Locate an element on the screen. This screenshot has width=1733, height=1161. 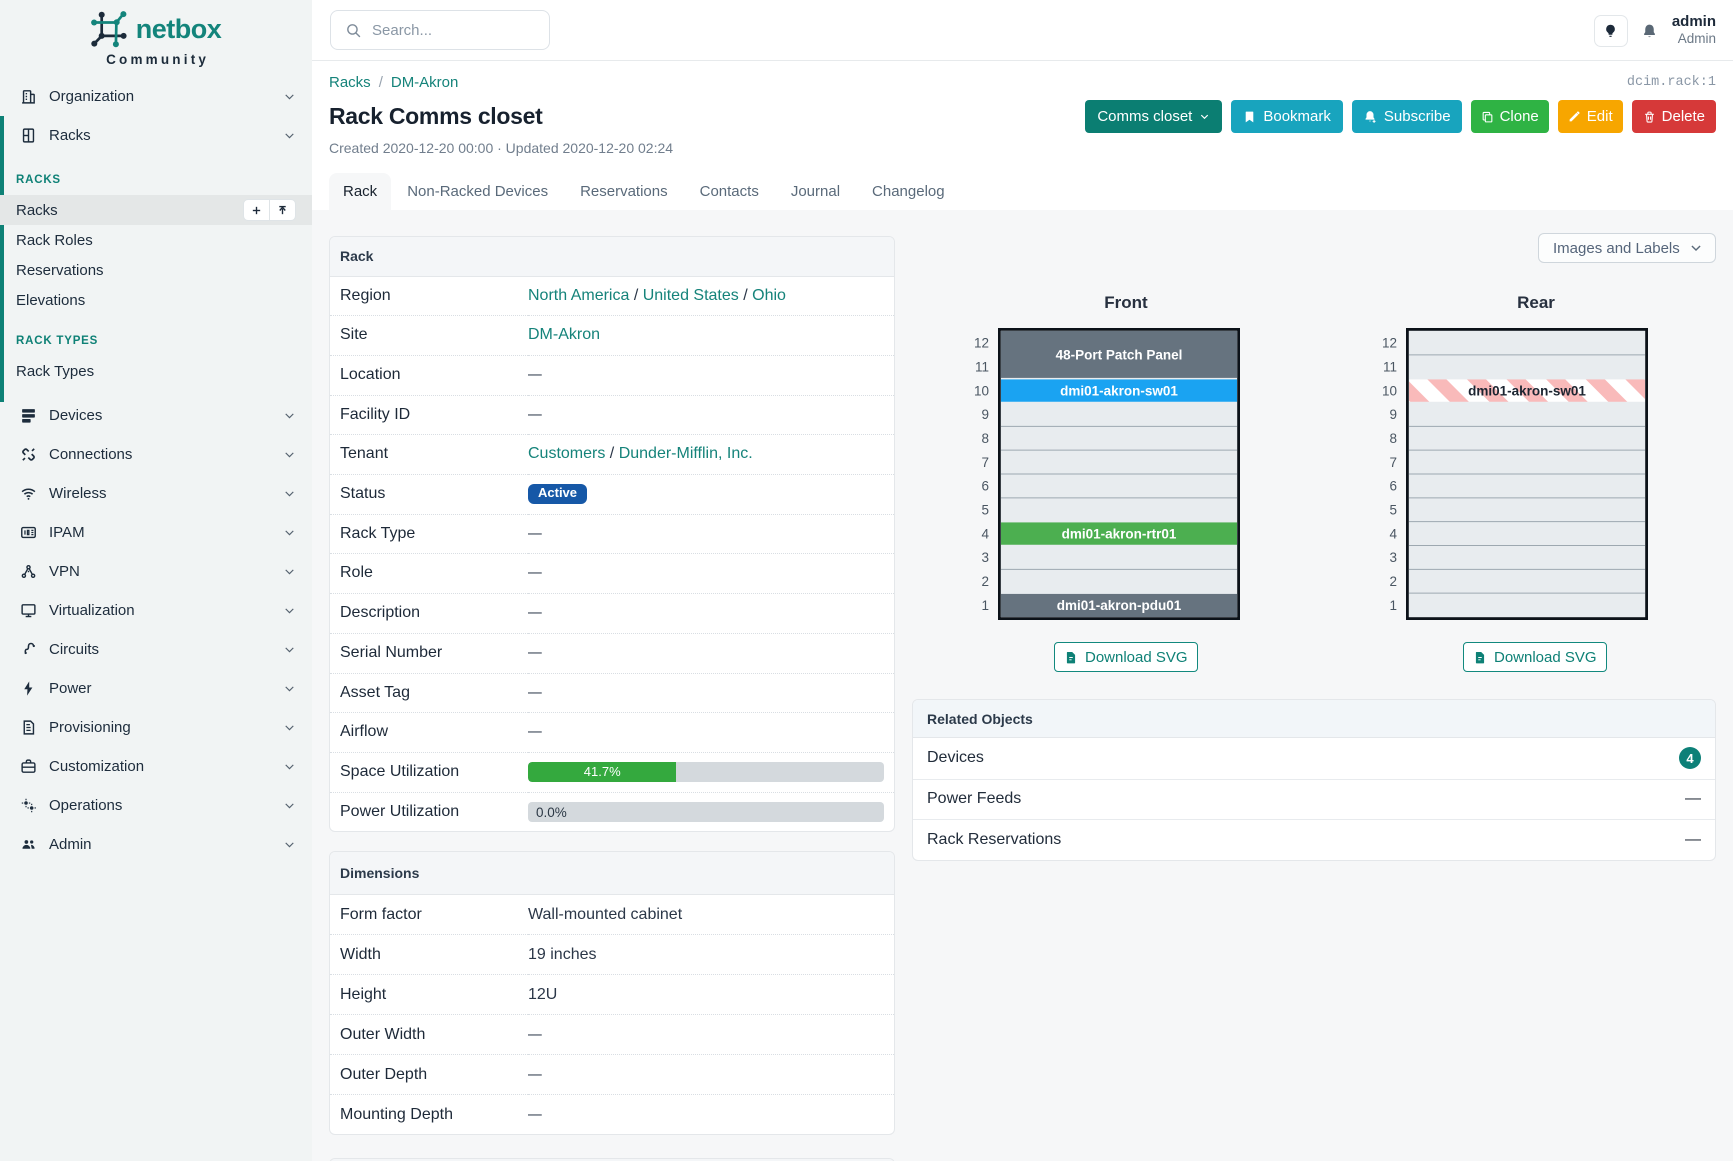
svg-text: dmi01-akron-rtr01 is located at coordinates (1119, 533).